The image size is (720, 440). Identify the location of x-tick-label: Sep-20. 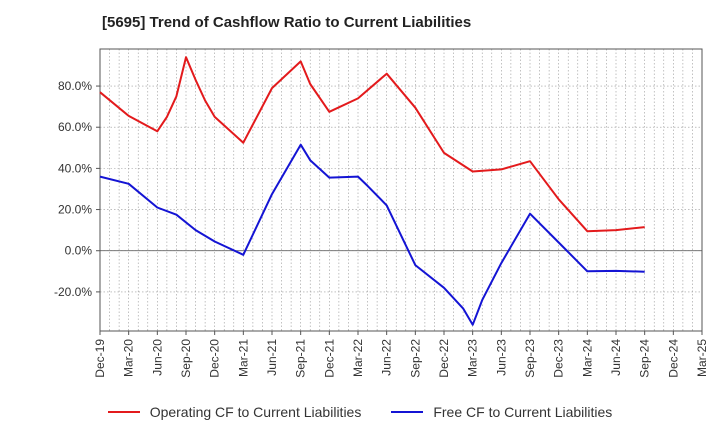
(186, 358).